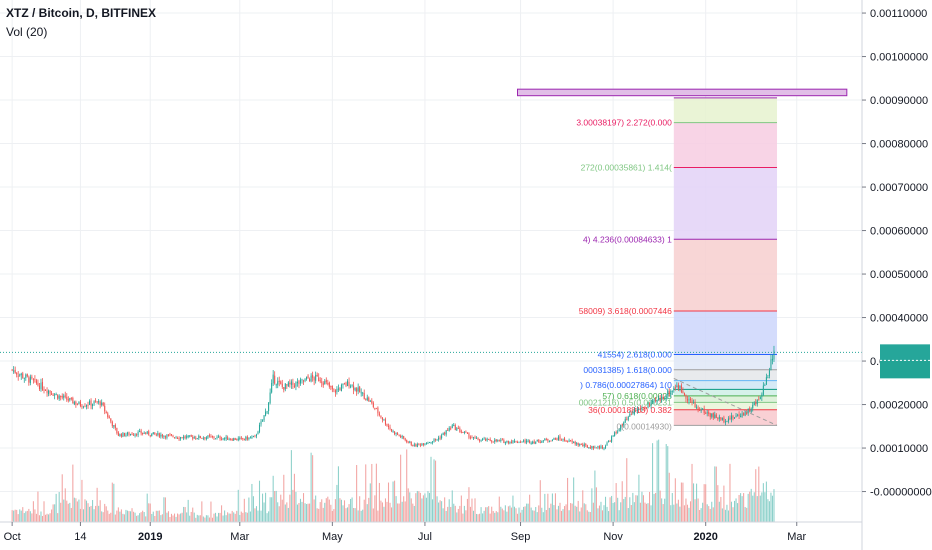  What do you see at coordinates (625, 311) in the screenshot?
I see `fib-level-label: 58009) 3.618(0.0007446` at bounding box center [625, 311].